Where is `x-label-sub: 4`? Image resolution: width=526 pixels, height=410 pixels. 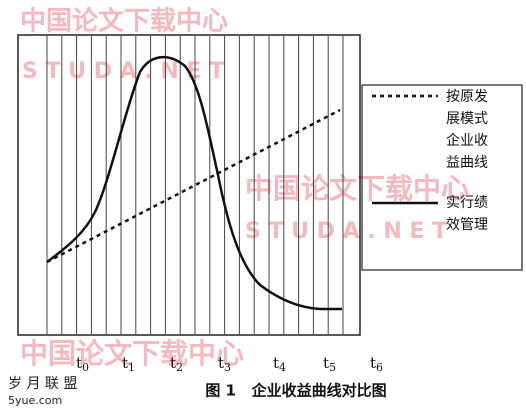
x-label-sub: 4 is located at coordinates (282, 367).